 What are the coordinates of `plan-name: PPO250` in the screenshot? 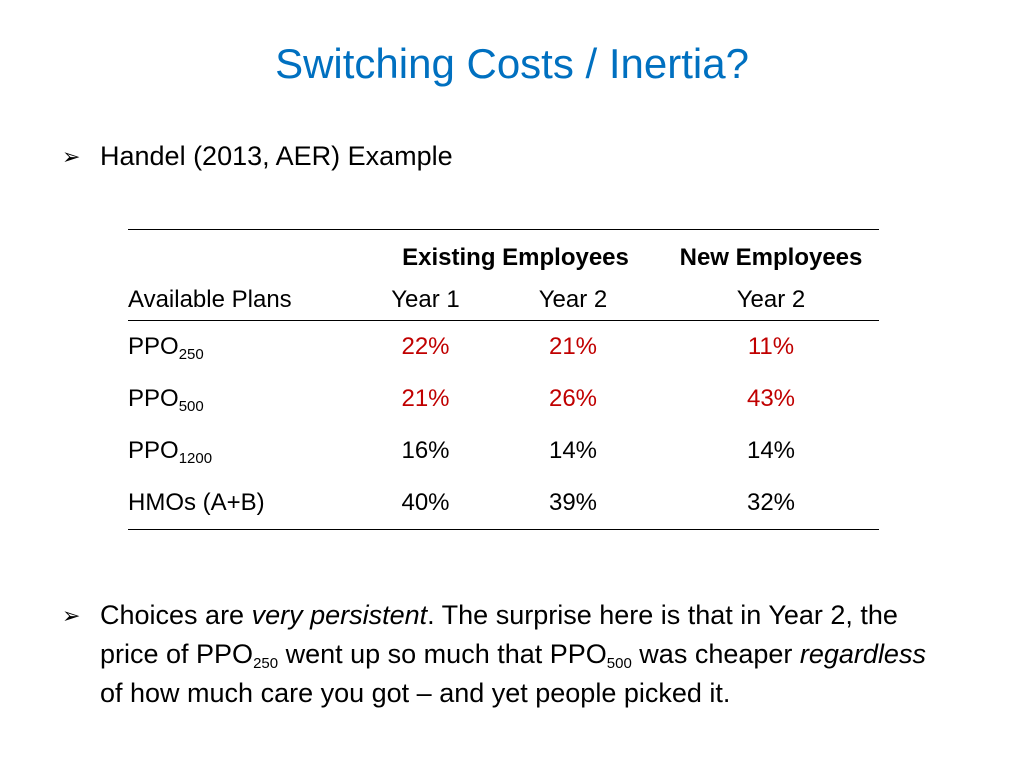 It's located at (166, 348).